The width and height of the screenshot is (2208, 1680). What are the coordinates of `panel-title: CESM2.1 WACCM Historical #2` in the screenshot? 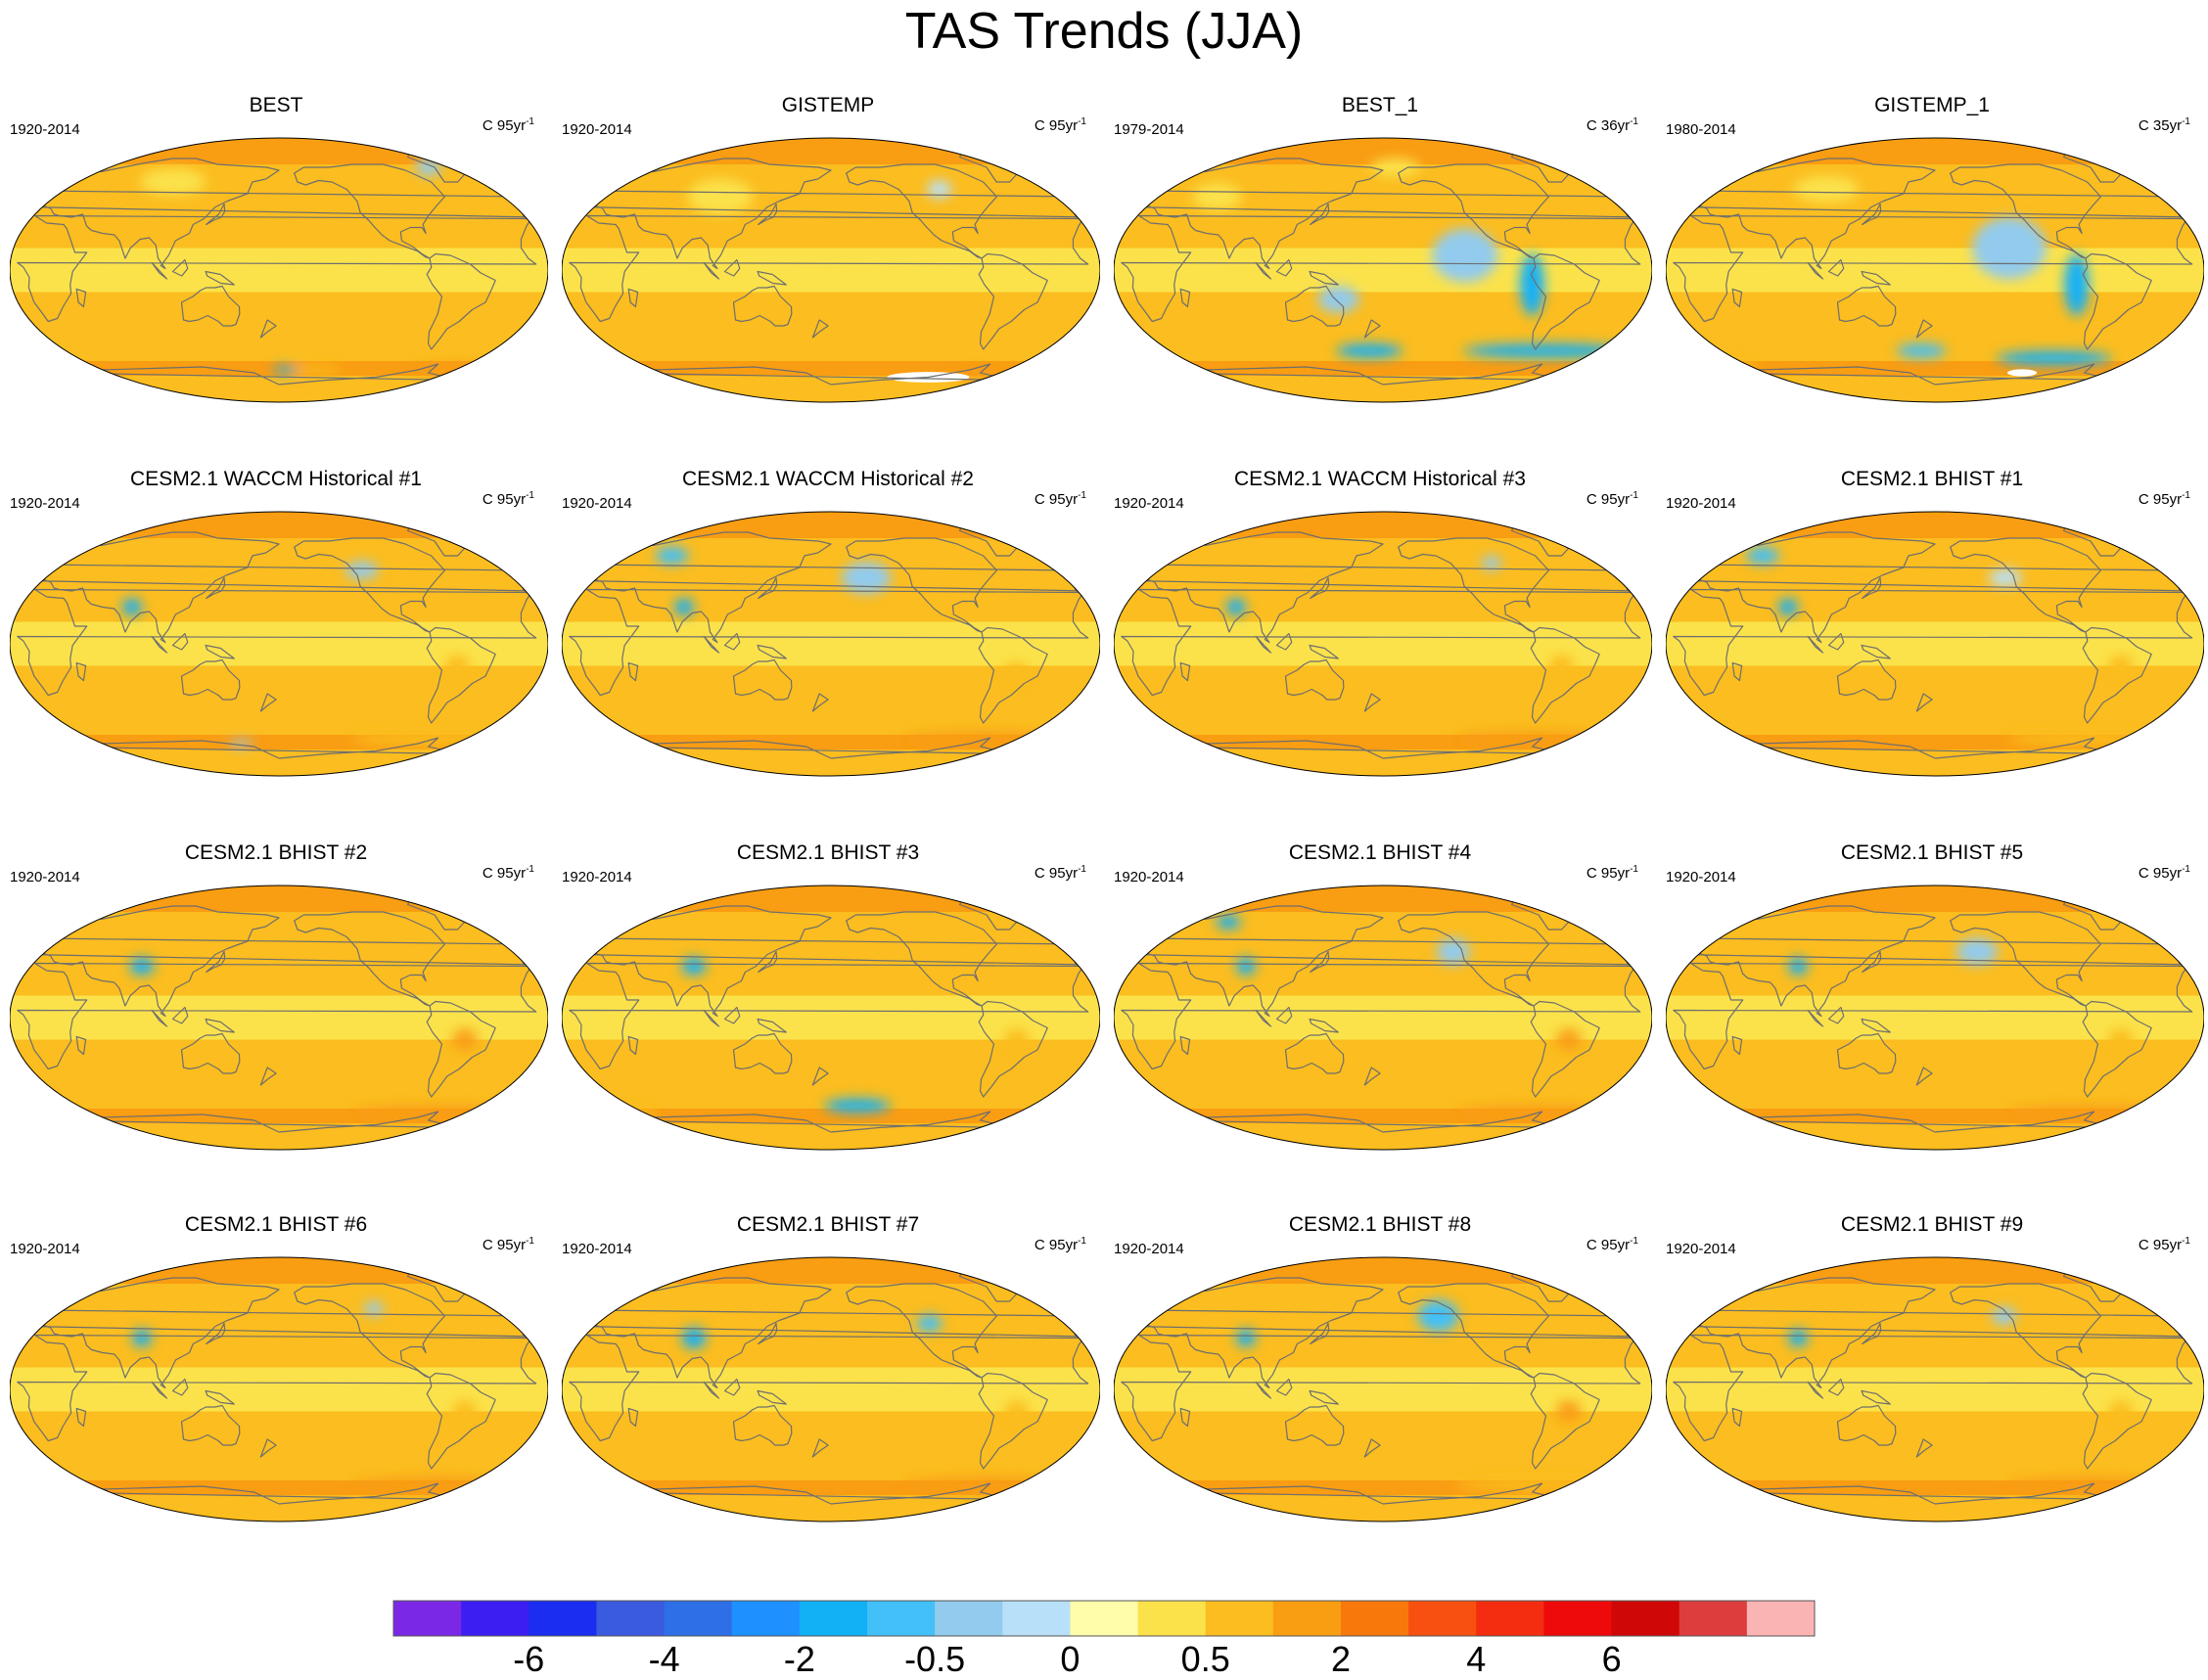 It's located at (828, 479).